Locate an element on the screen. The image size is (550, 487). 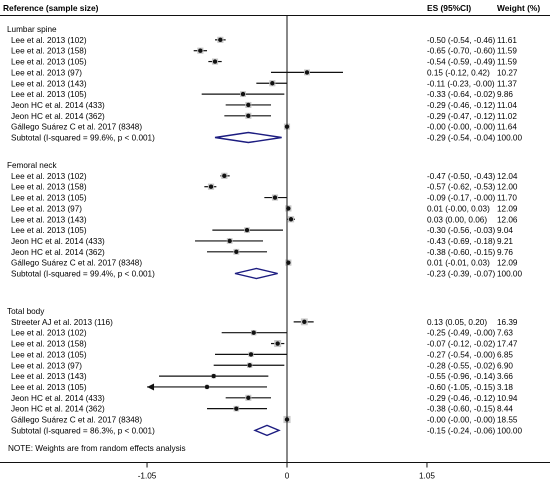
study-es-text: -0.29 (-0.47, -0.12) is located at coordinates (461, 116).